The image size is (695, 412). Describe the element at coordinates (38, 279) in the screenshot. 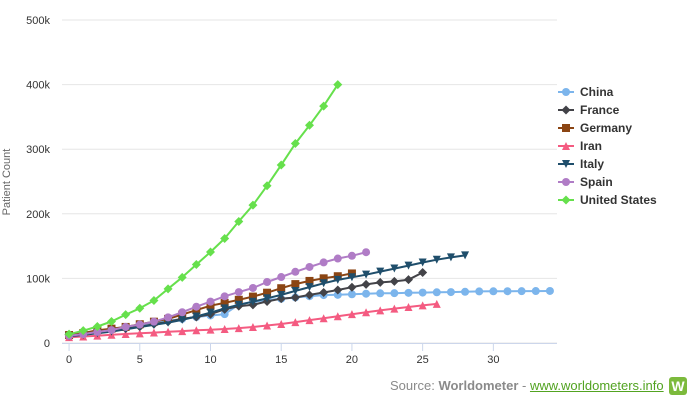

I see `y-tick-label: 100k` at that location.